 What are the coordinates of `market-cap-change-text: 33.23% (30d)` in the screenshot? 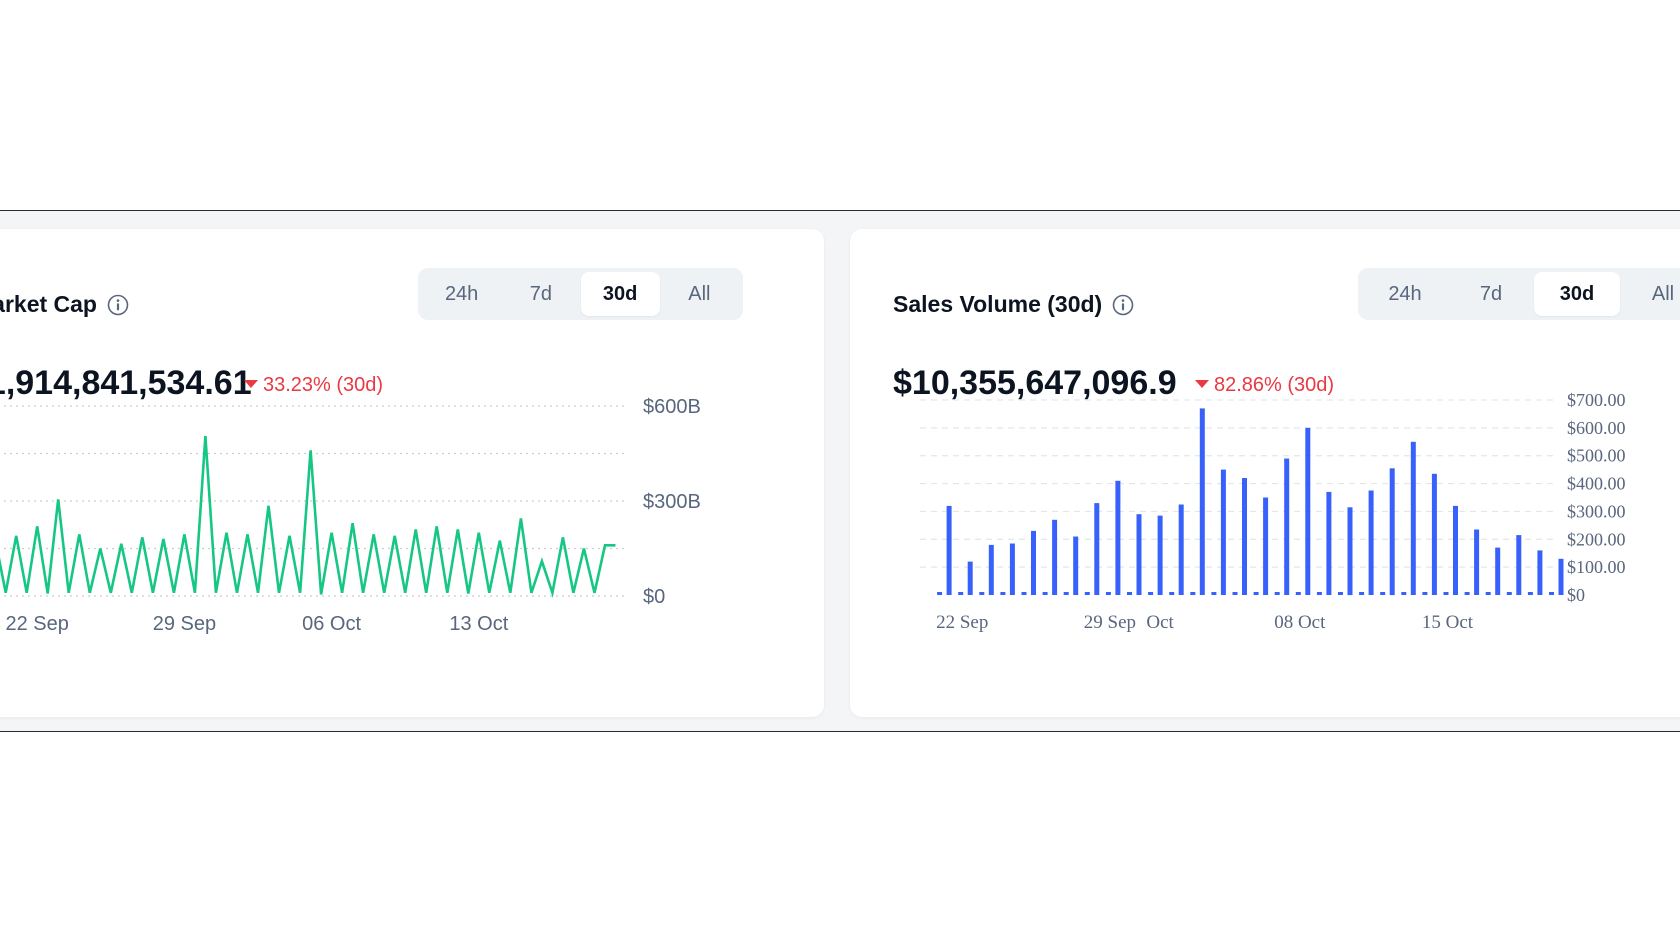 It's located at (323, 385).